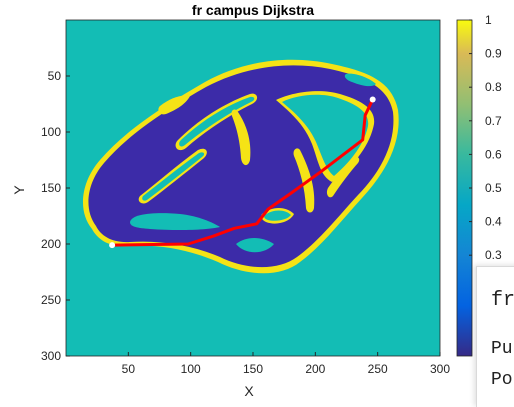 This screenshot has width=514, height=407. Describe the element at coordinates (51, 356) in the screenshot. I see `y-tick-label: 300` at that location.